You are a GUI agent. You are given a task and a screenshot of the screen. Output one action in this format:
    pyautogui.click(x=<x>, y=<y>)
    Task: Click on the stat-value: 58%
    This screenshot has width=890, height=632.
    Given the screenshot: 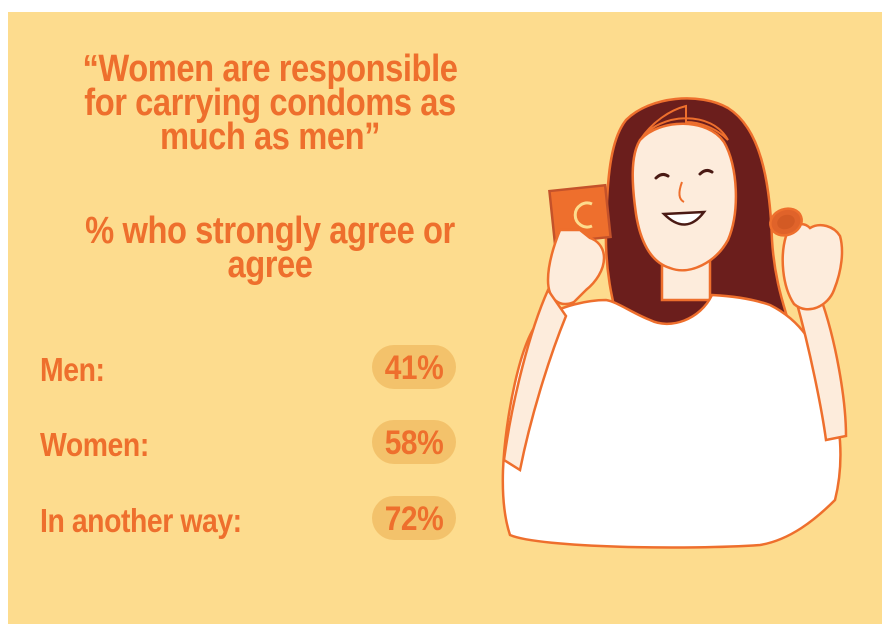 What is the action you would take?
    pyautogui.click(x=414, y=443)
    